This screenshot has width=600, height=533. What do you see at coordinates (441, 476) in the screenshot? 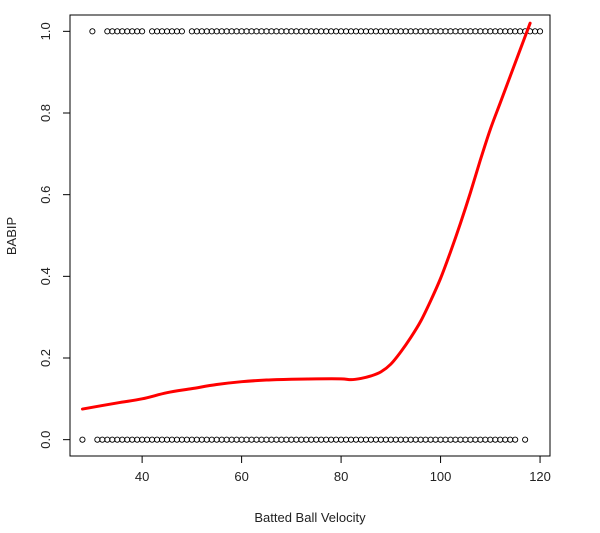
I see `x-tick-label: 100` at bounding box center [441, 476].